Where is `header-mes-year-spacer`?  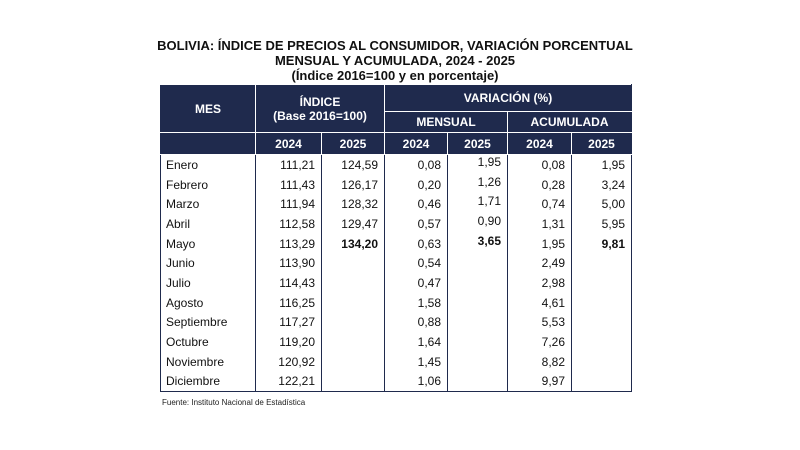 header-mes-year-spacer is located at coordinates (208, 143).